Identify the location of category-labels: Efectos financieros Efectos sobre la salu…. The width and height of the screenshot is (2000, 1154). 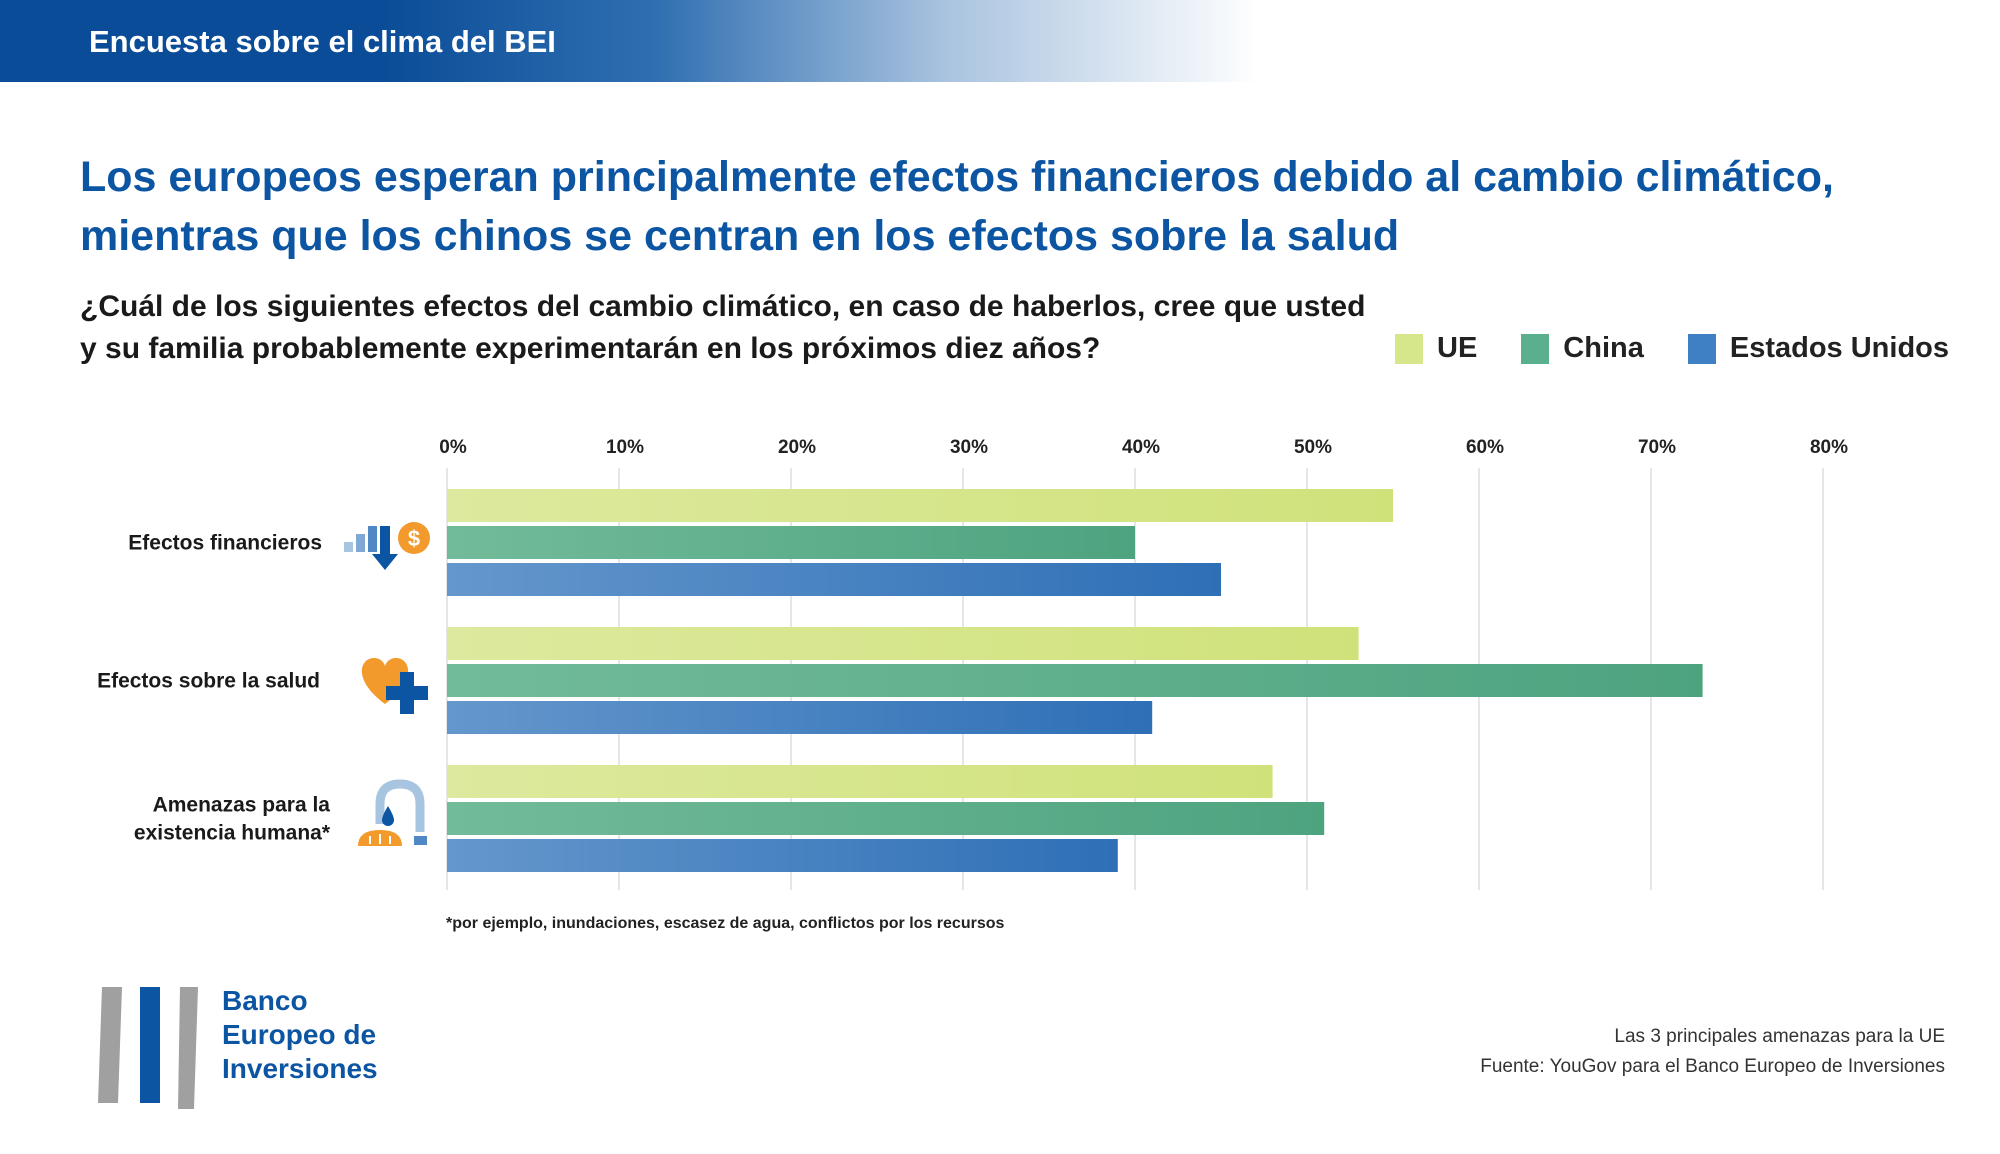
(214, 688).